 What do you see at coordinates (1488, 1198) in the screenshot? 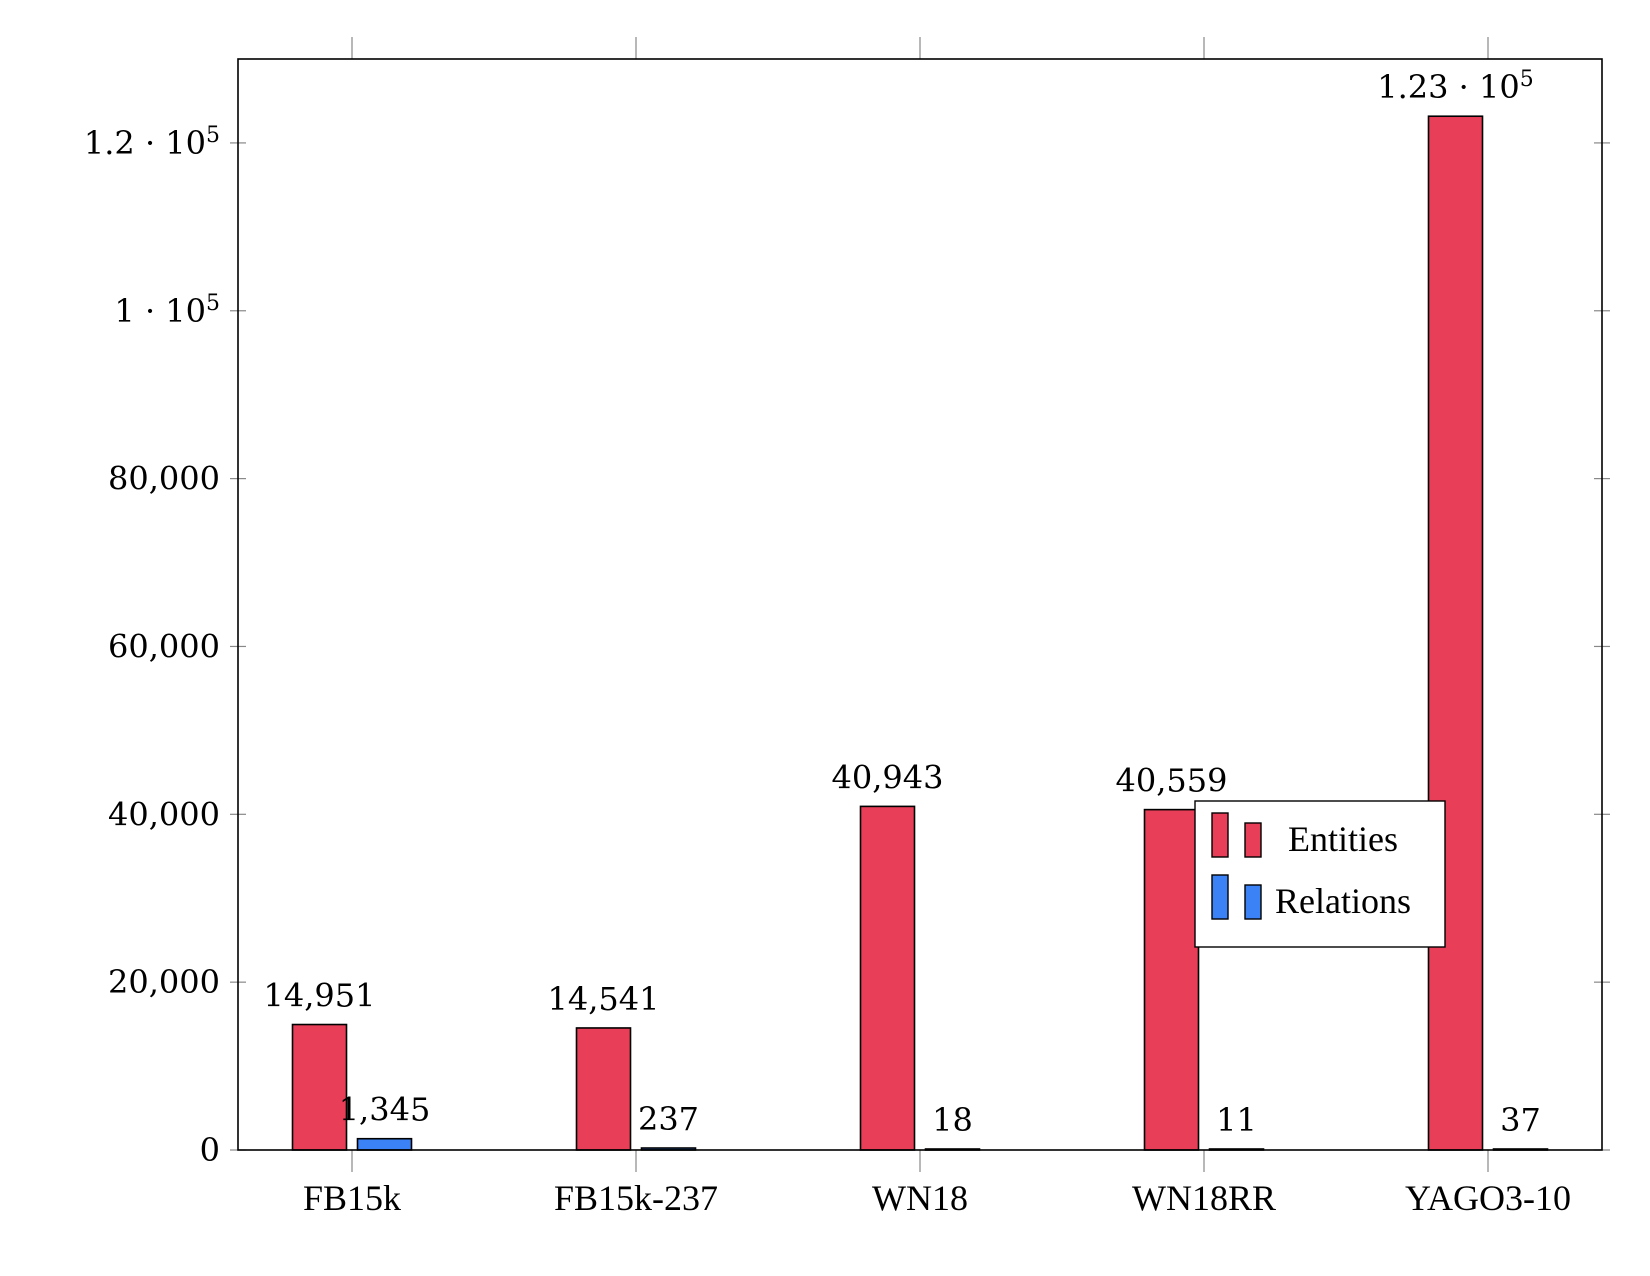
I see `x-tick-label: YAGO3-10` at bounding box center [1488, 1198].